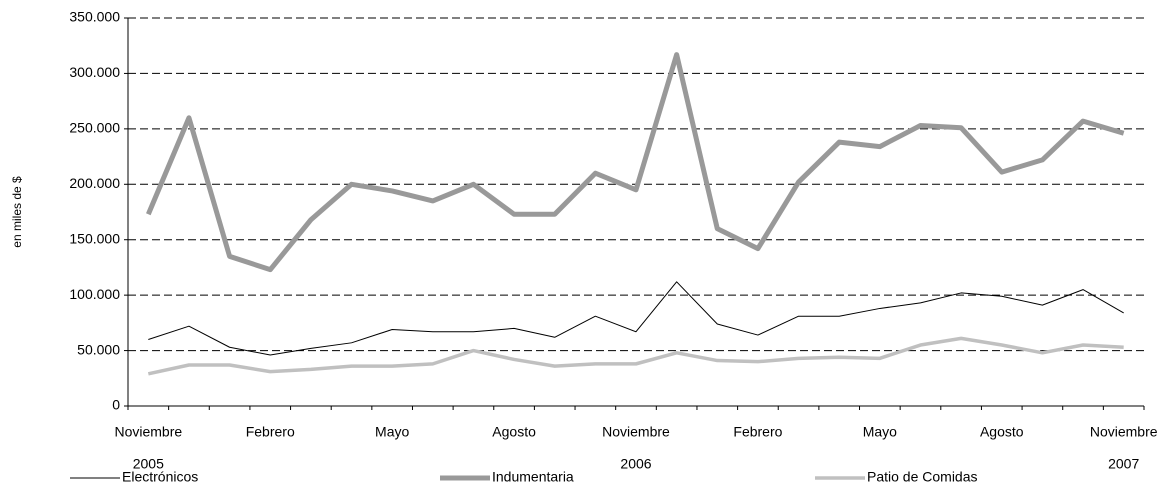 The height and width of the screenshot is (488, 1172). What do you see at coordinates (94, 128) in the screenshot?
I see `y-tick-label: 250.000` at bounding box center [94, 128].